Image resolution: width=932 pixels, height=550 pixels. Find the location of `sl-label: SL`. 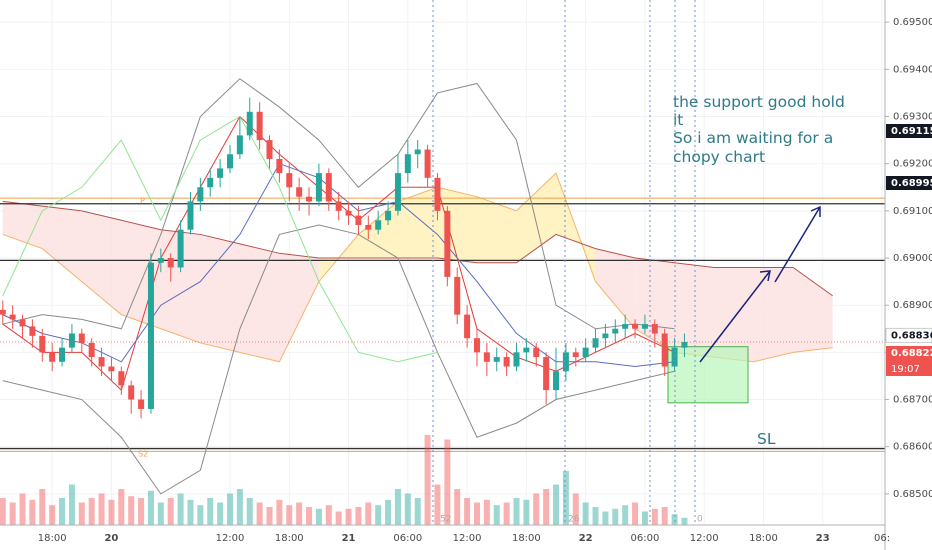

sl-label: SL is located at coordinates (766, 439).